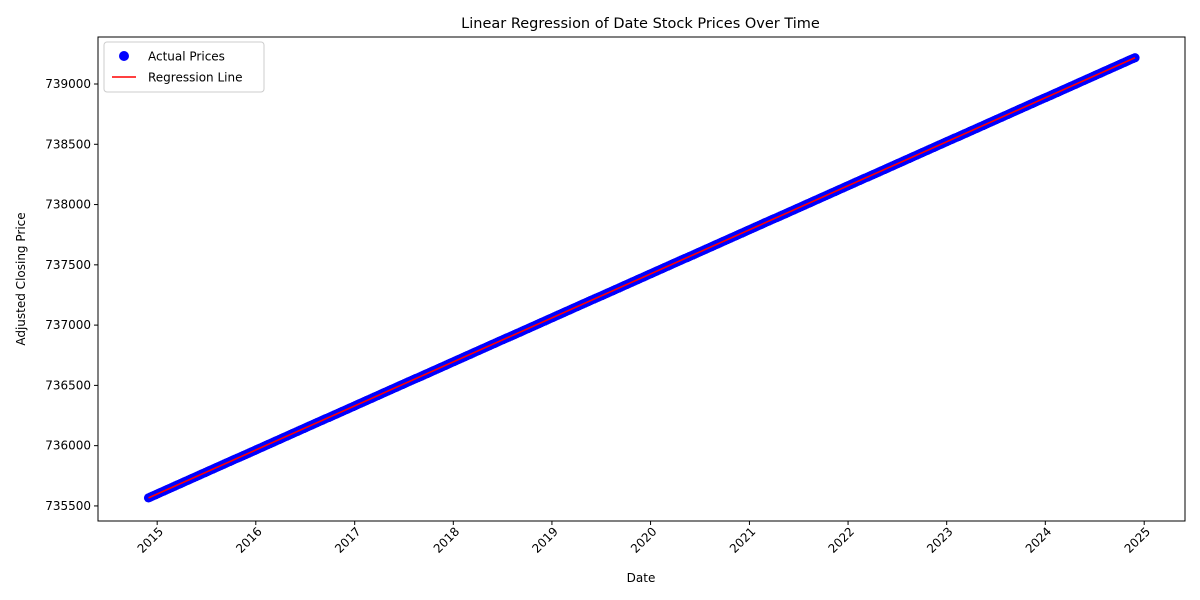 The image size is (1200, 600). I want to click on x-tick-label: 2021, so click(742, 539).